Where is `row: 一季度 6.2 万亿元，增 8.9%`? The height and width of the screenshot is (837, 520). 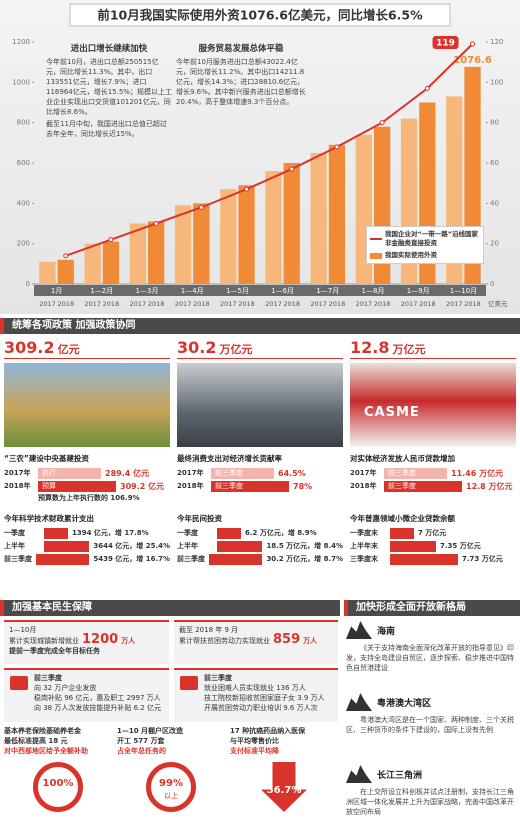 row: 一季度 6.2 万亿元，增 8.9% is located at coordinates (260, 533).